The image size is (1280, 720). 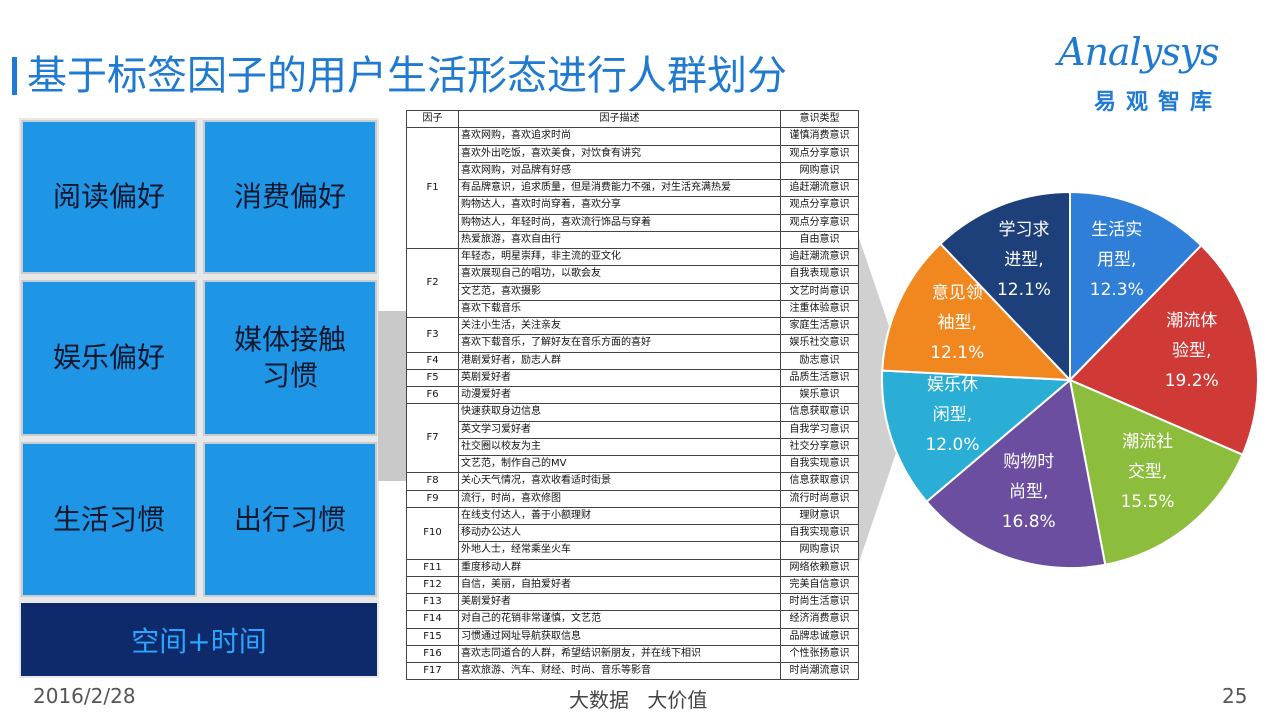 I want to click on footer-slogan: 大数据 大价值, so click(x=638, y=700).